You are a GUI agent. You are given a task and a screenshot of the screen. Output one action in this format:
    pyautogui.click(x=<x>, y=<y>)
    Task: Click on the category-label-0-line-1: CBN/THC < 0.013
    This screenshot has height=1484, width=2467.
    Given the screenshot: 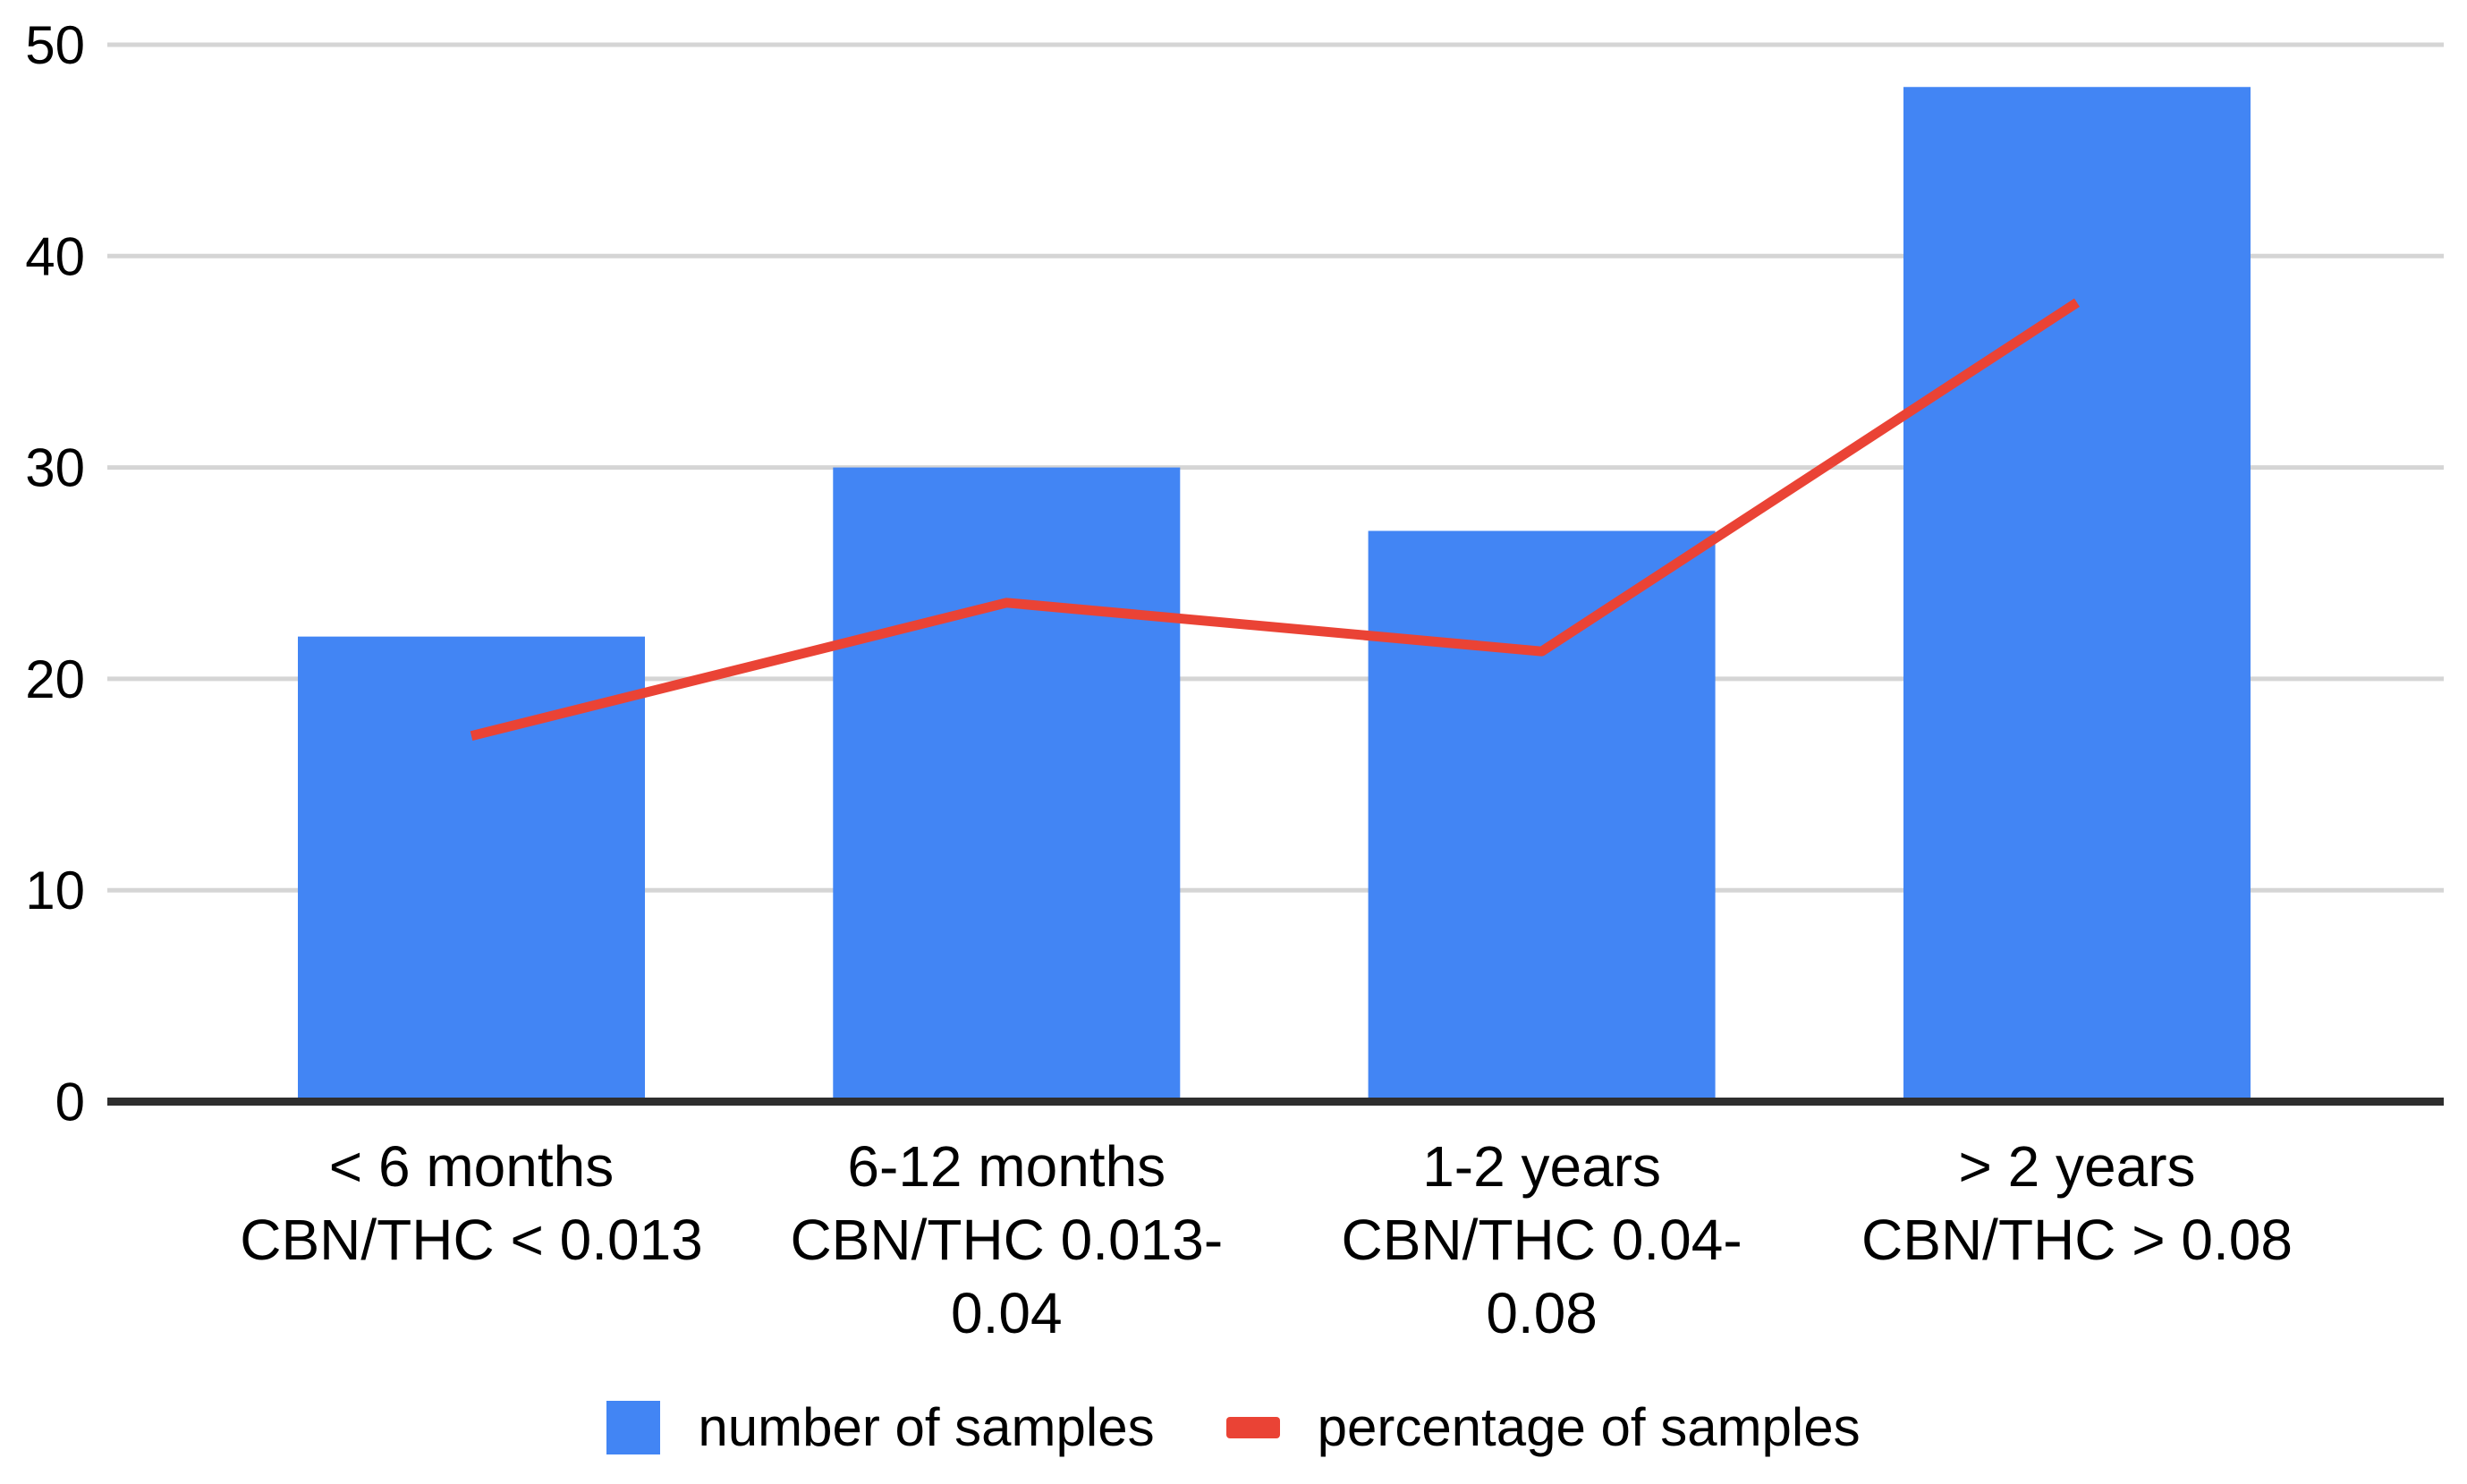 What is the action you would take?
    pyautogui.click(x=471, y=1240)
    